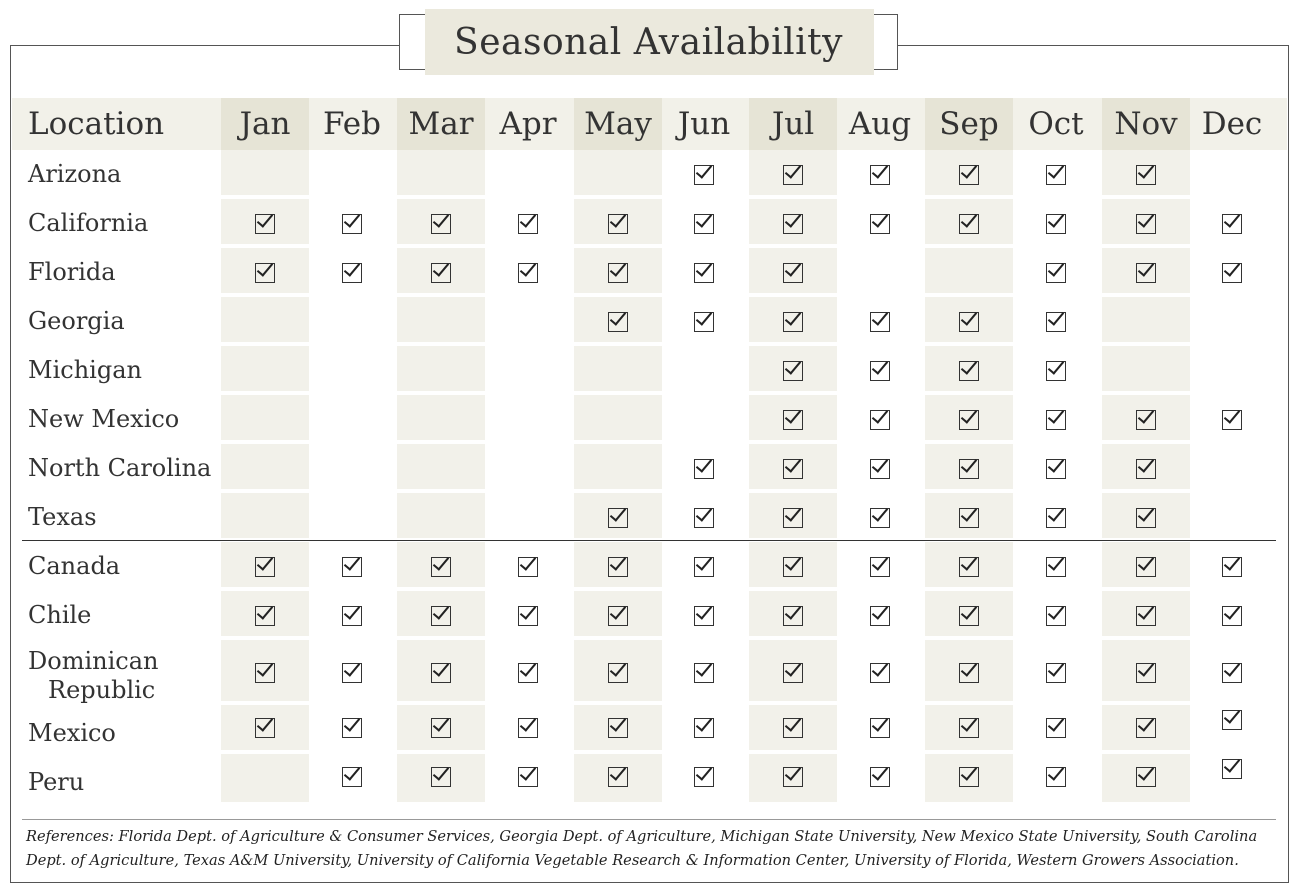 This screenshot has height=895, width=1300. What do you see at coordinates (120, 468) in the screenshot?
I see `row-label: North Carolina` at bounding box center [120, 468].